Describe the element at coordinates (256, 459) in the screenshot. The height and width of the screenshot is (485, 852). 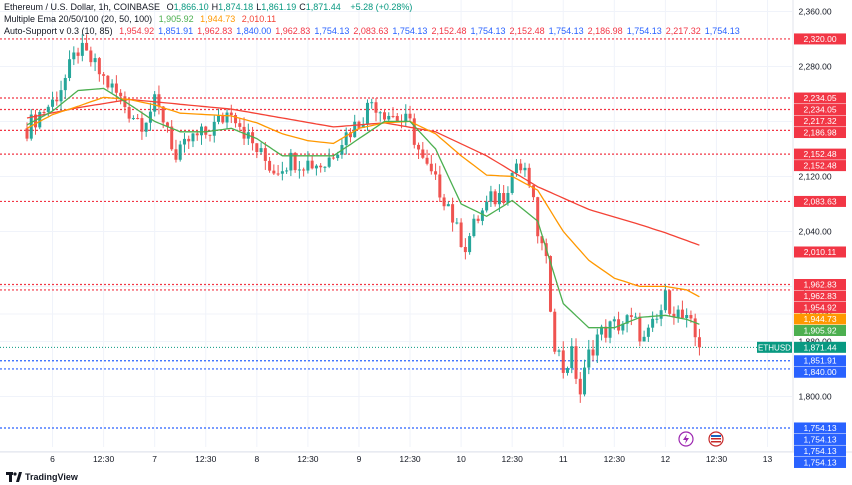
I see `x-tick-label: 8` at that location.